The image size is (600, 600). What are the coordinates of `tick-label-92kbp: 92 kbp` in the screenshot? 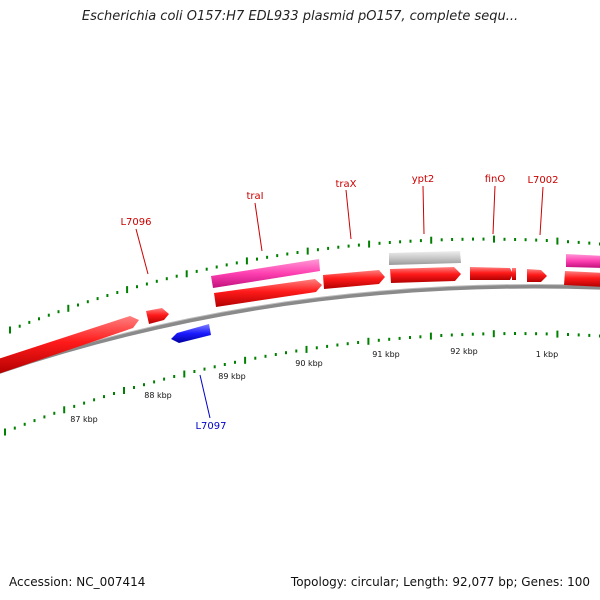 It's located at (464, 351).